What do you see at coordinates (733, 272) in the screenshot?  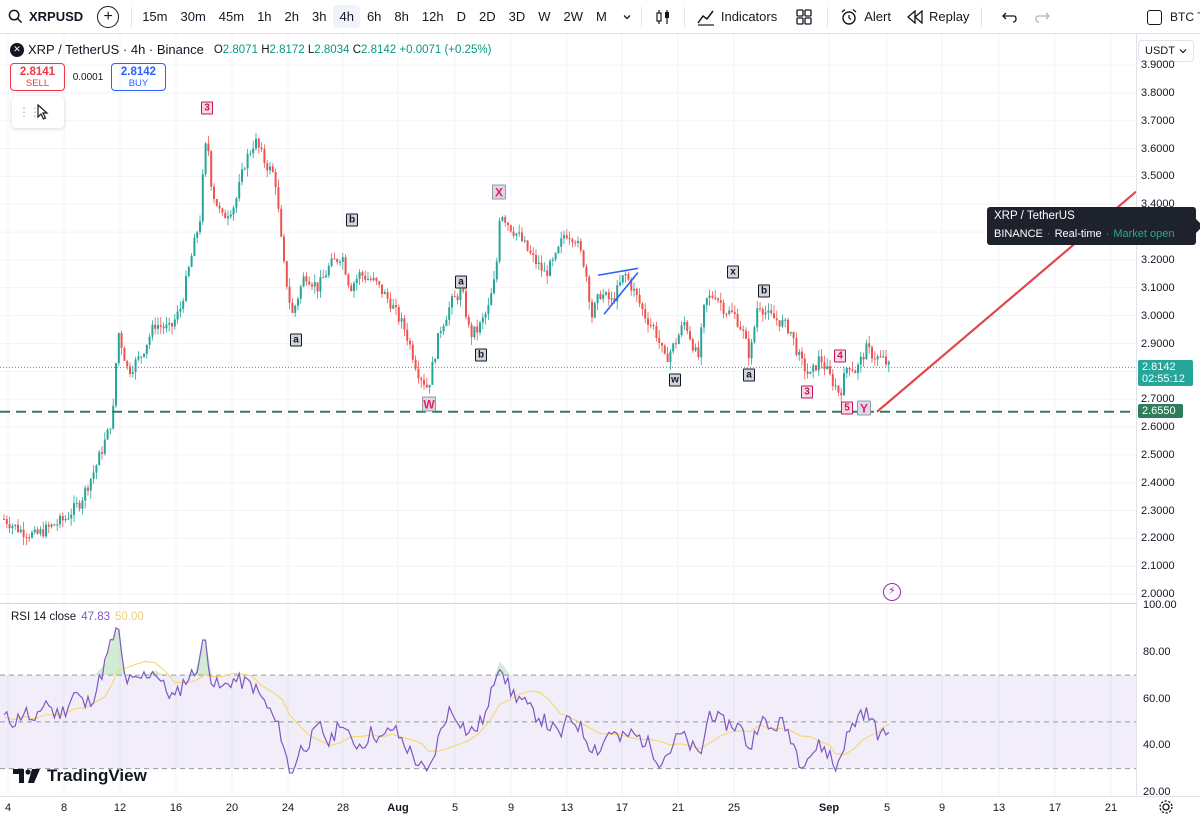 I see `wave-label: x` at bounding box center [733, 272].